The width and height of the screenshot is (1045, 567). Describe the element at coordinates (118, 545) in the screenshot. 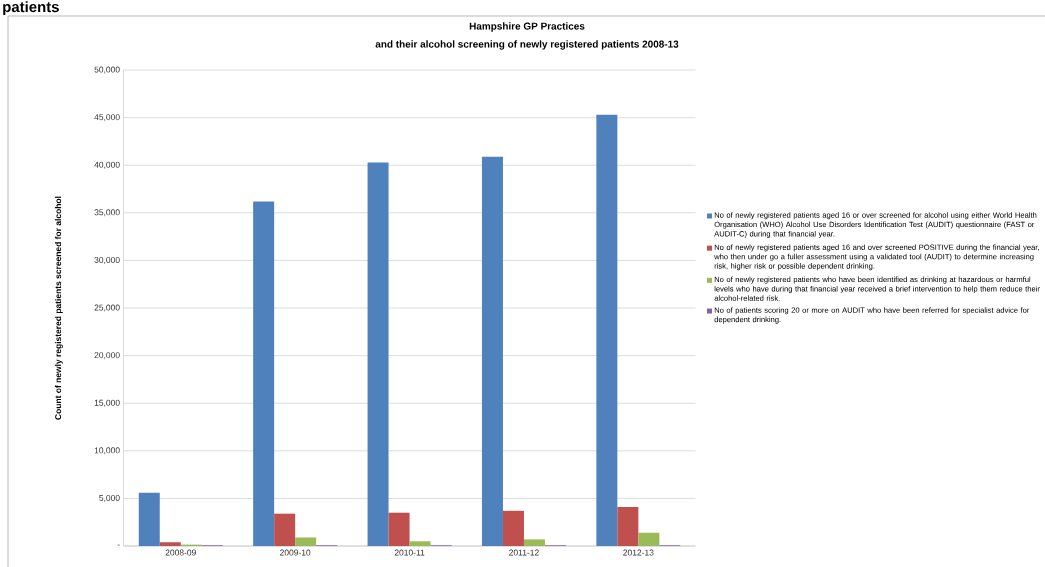

I see `y-tick-label: -` at that location.